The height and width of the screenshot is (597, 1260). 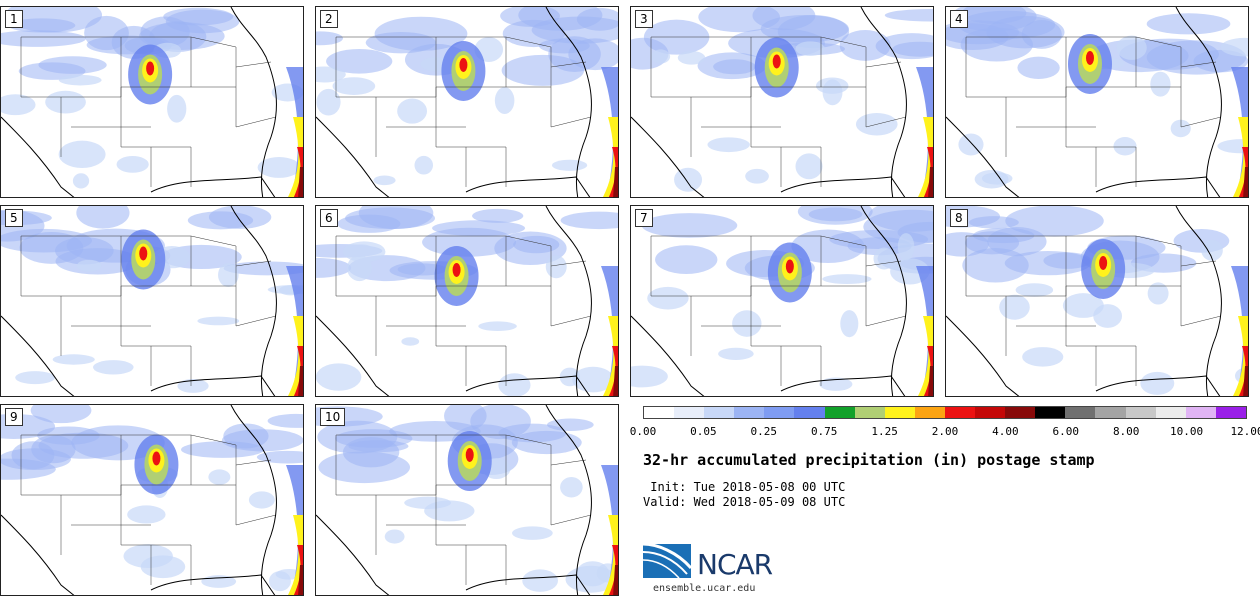 What do you see at coordinates (764, 431) in the screenshot?
I see `colorbar-tick-label: 0.25` at bounding box center [764, 431].